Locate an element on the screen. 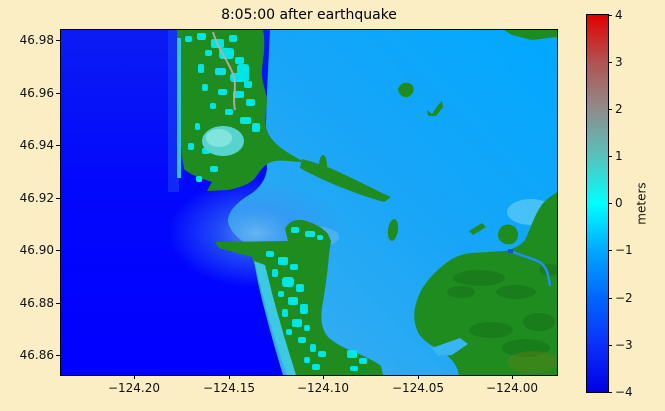 This screenshot has width=665, height=411. colorbar-tick-label: −2 is located at coordinates (624, 298).